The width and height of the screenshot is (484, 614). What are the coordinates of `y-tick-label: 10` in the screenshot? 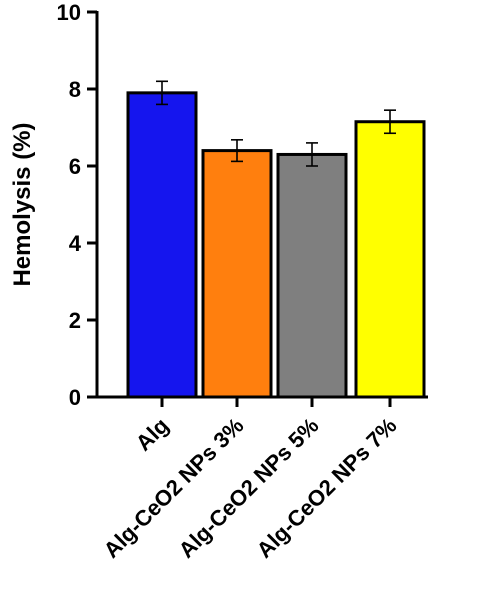 It's located at (69, 12).